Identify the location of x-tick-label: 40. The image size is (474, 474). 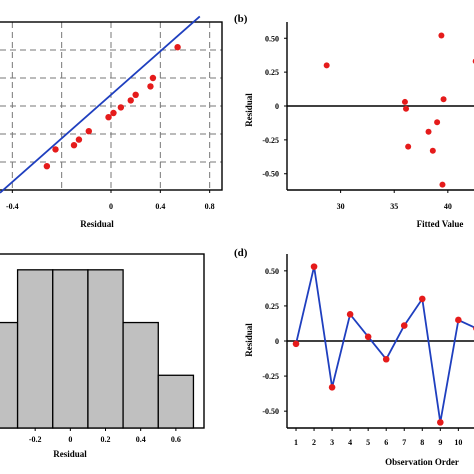
(448, 206).